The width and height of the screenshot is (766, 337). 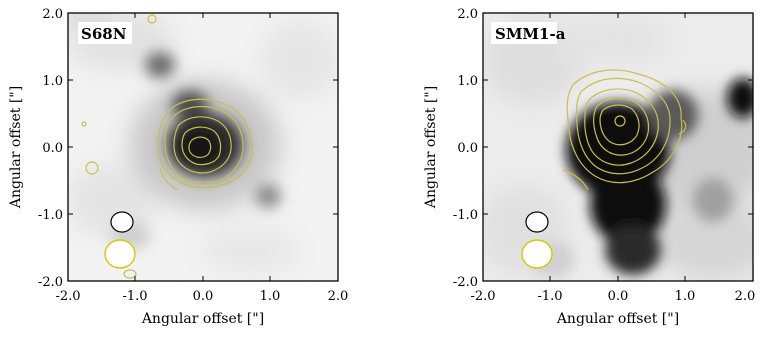 What do you see at coordinates (530, 34) in the screenshot?
I see `source-label: SMM1-a` at bounding box center [530, 34].